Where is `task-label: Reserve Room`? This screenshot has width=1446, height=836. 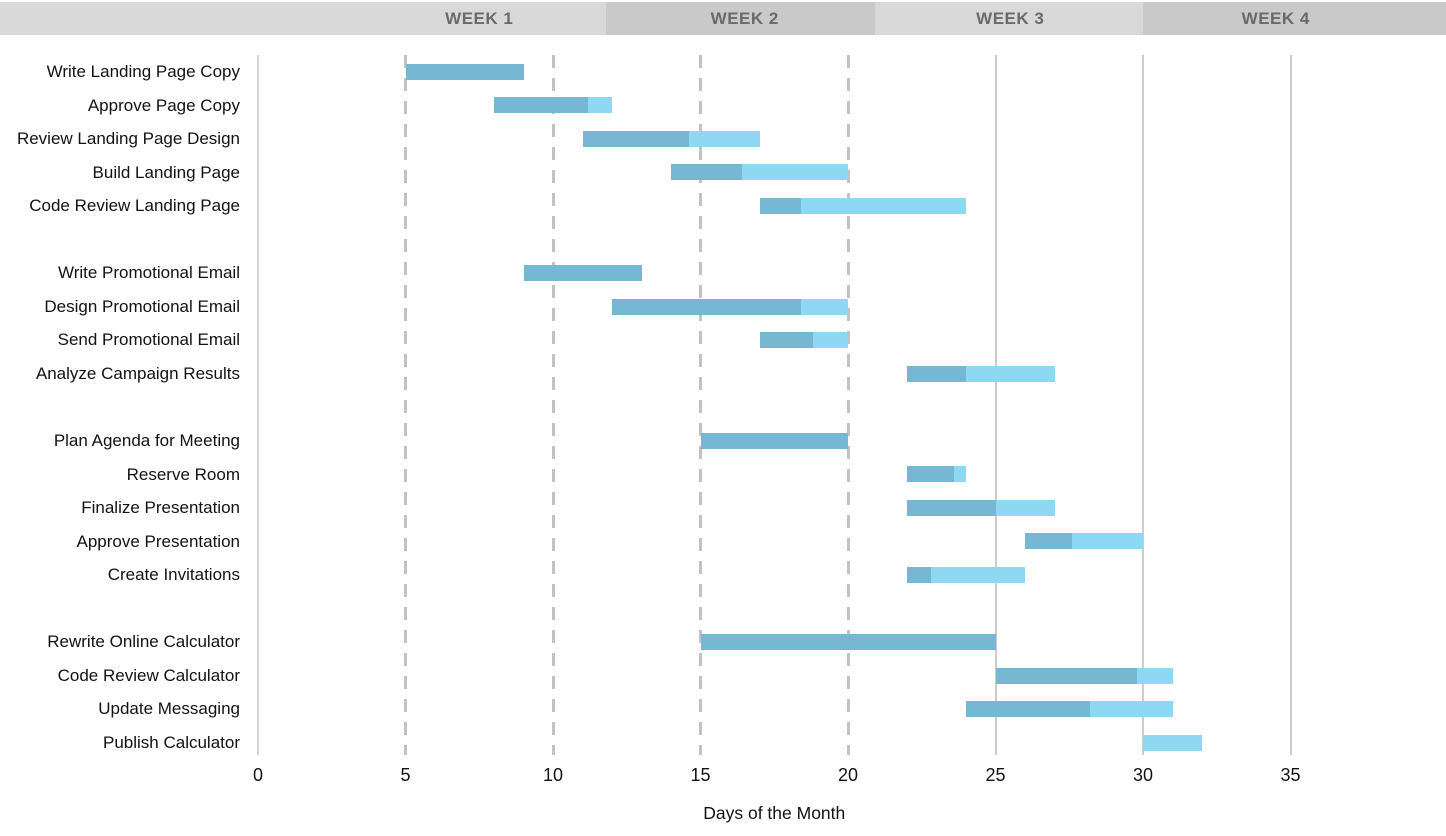
task-label: Reserve Room is located at coordinates (183, 474).